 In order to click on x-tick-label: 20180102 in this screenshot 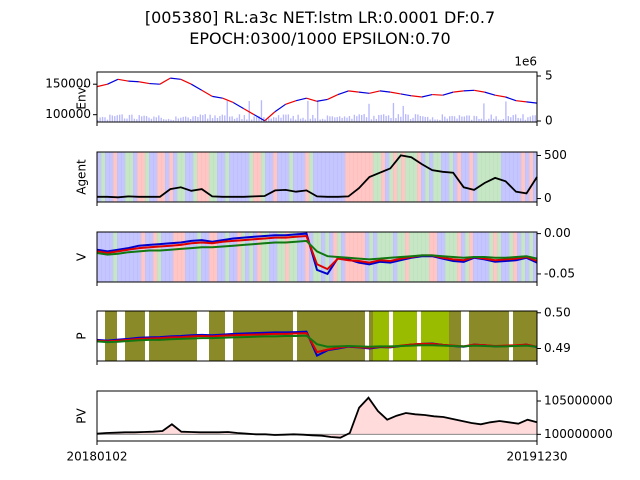, I will do `click(96, 457)`.